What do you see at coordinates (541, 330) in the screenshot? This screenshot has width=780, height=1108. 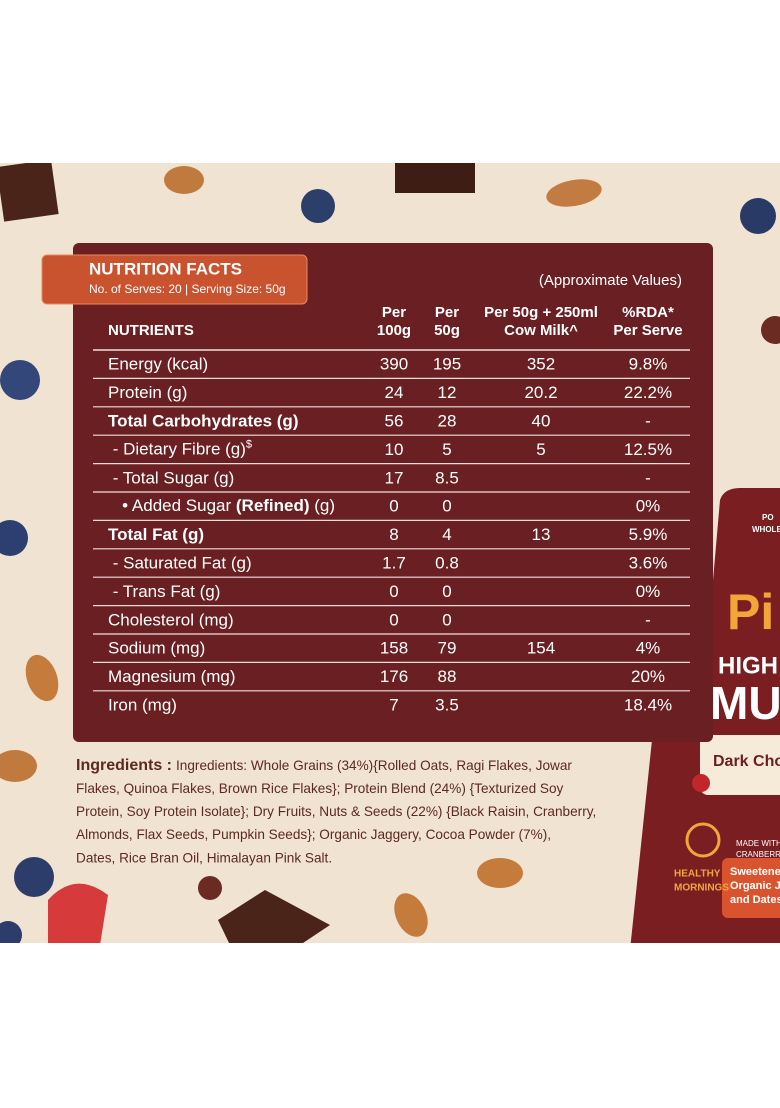 I see `column-header: Cow Milk^` at bounding box center [541, 330].